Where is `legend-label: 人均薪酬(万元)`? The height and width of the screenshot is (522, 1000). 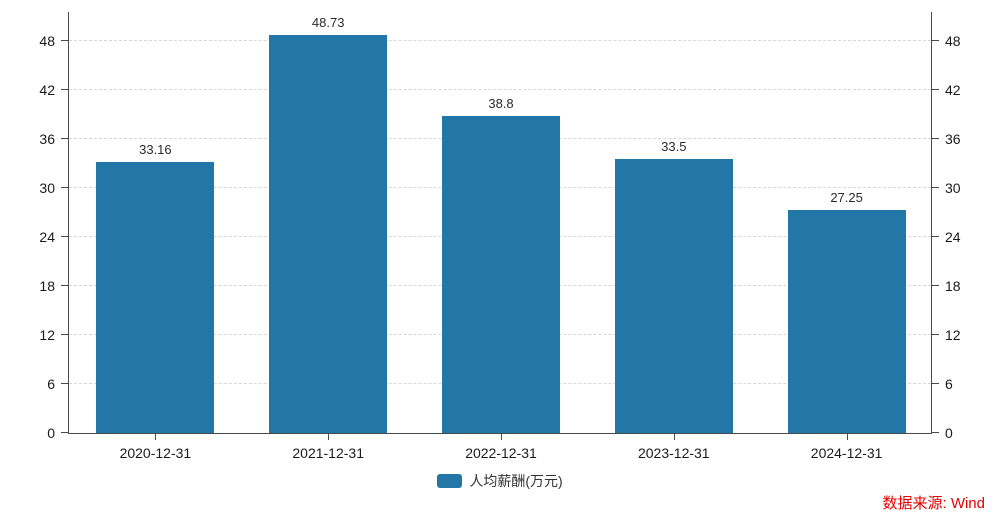 legend-label: 人均薪酬(万元) is located at coordinates (516, 481).